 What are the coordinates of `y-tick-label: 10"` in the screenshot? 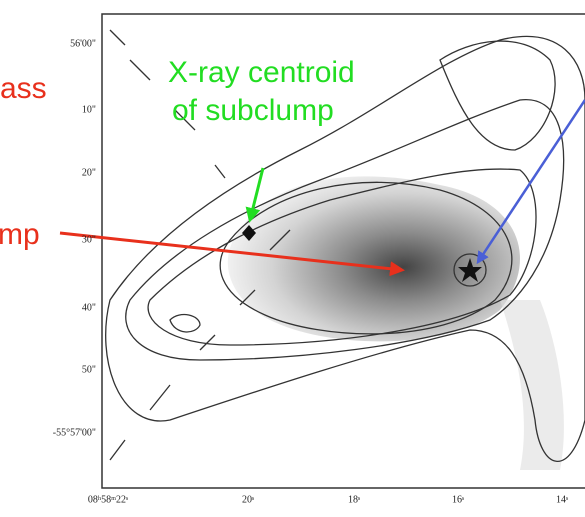 It's located at (89, 109).